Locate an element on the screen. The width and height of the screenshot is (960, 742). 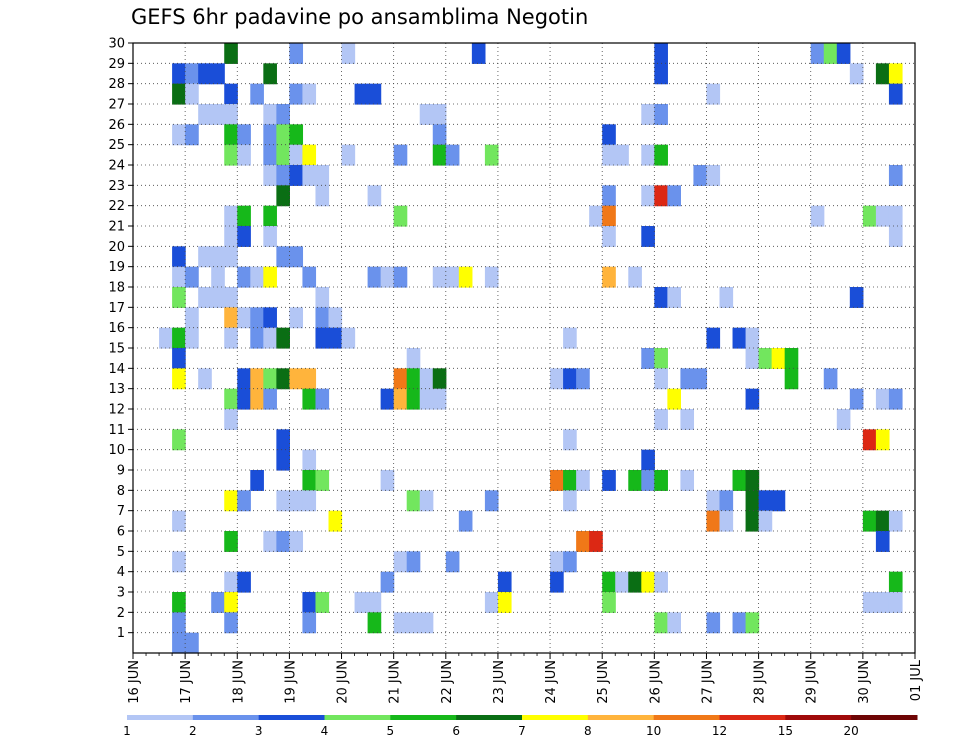
y-tick-label: 22 is located at coordinates (116, 206).